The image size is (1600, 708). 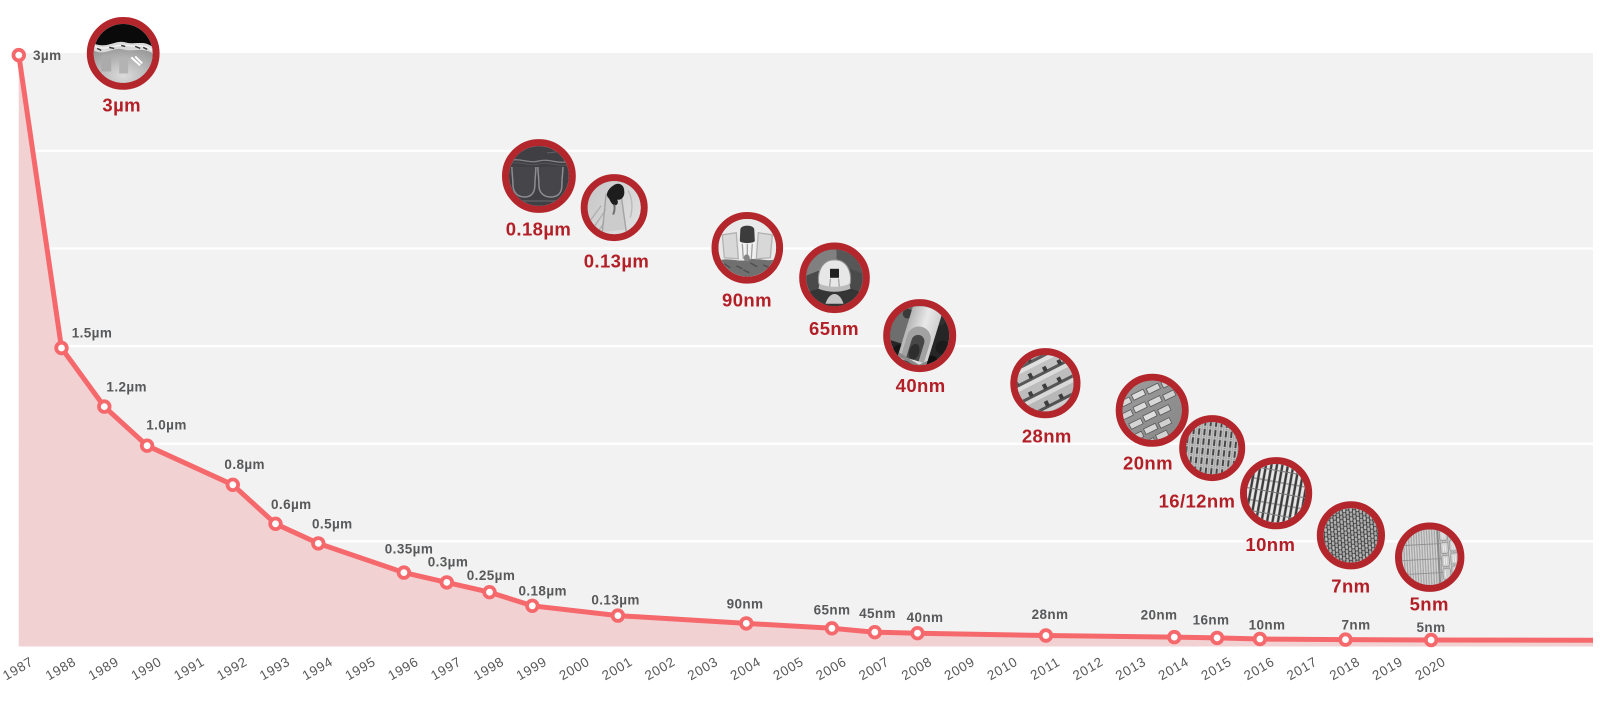 I want to click on svg-text: 0.3µm, so click(x=448, y=562).